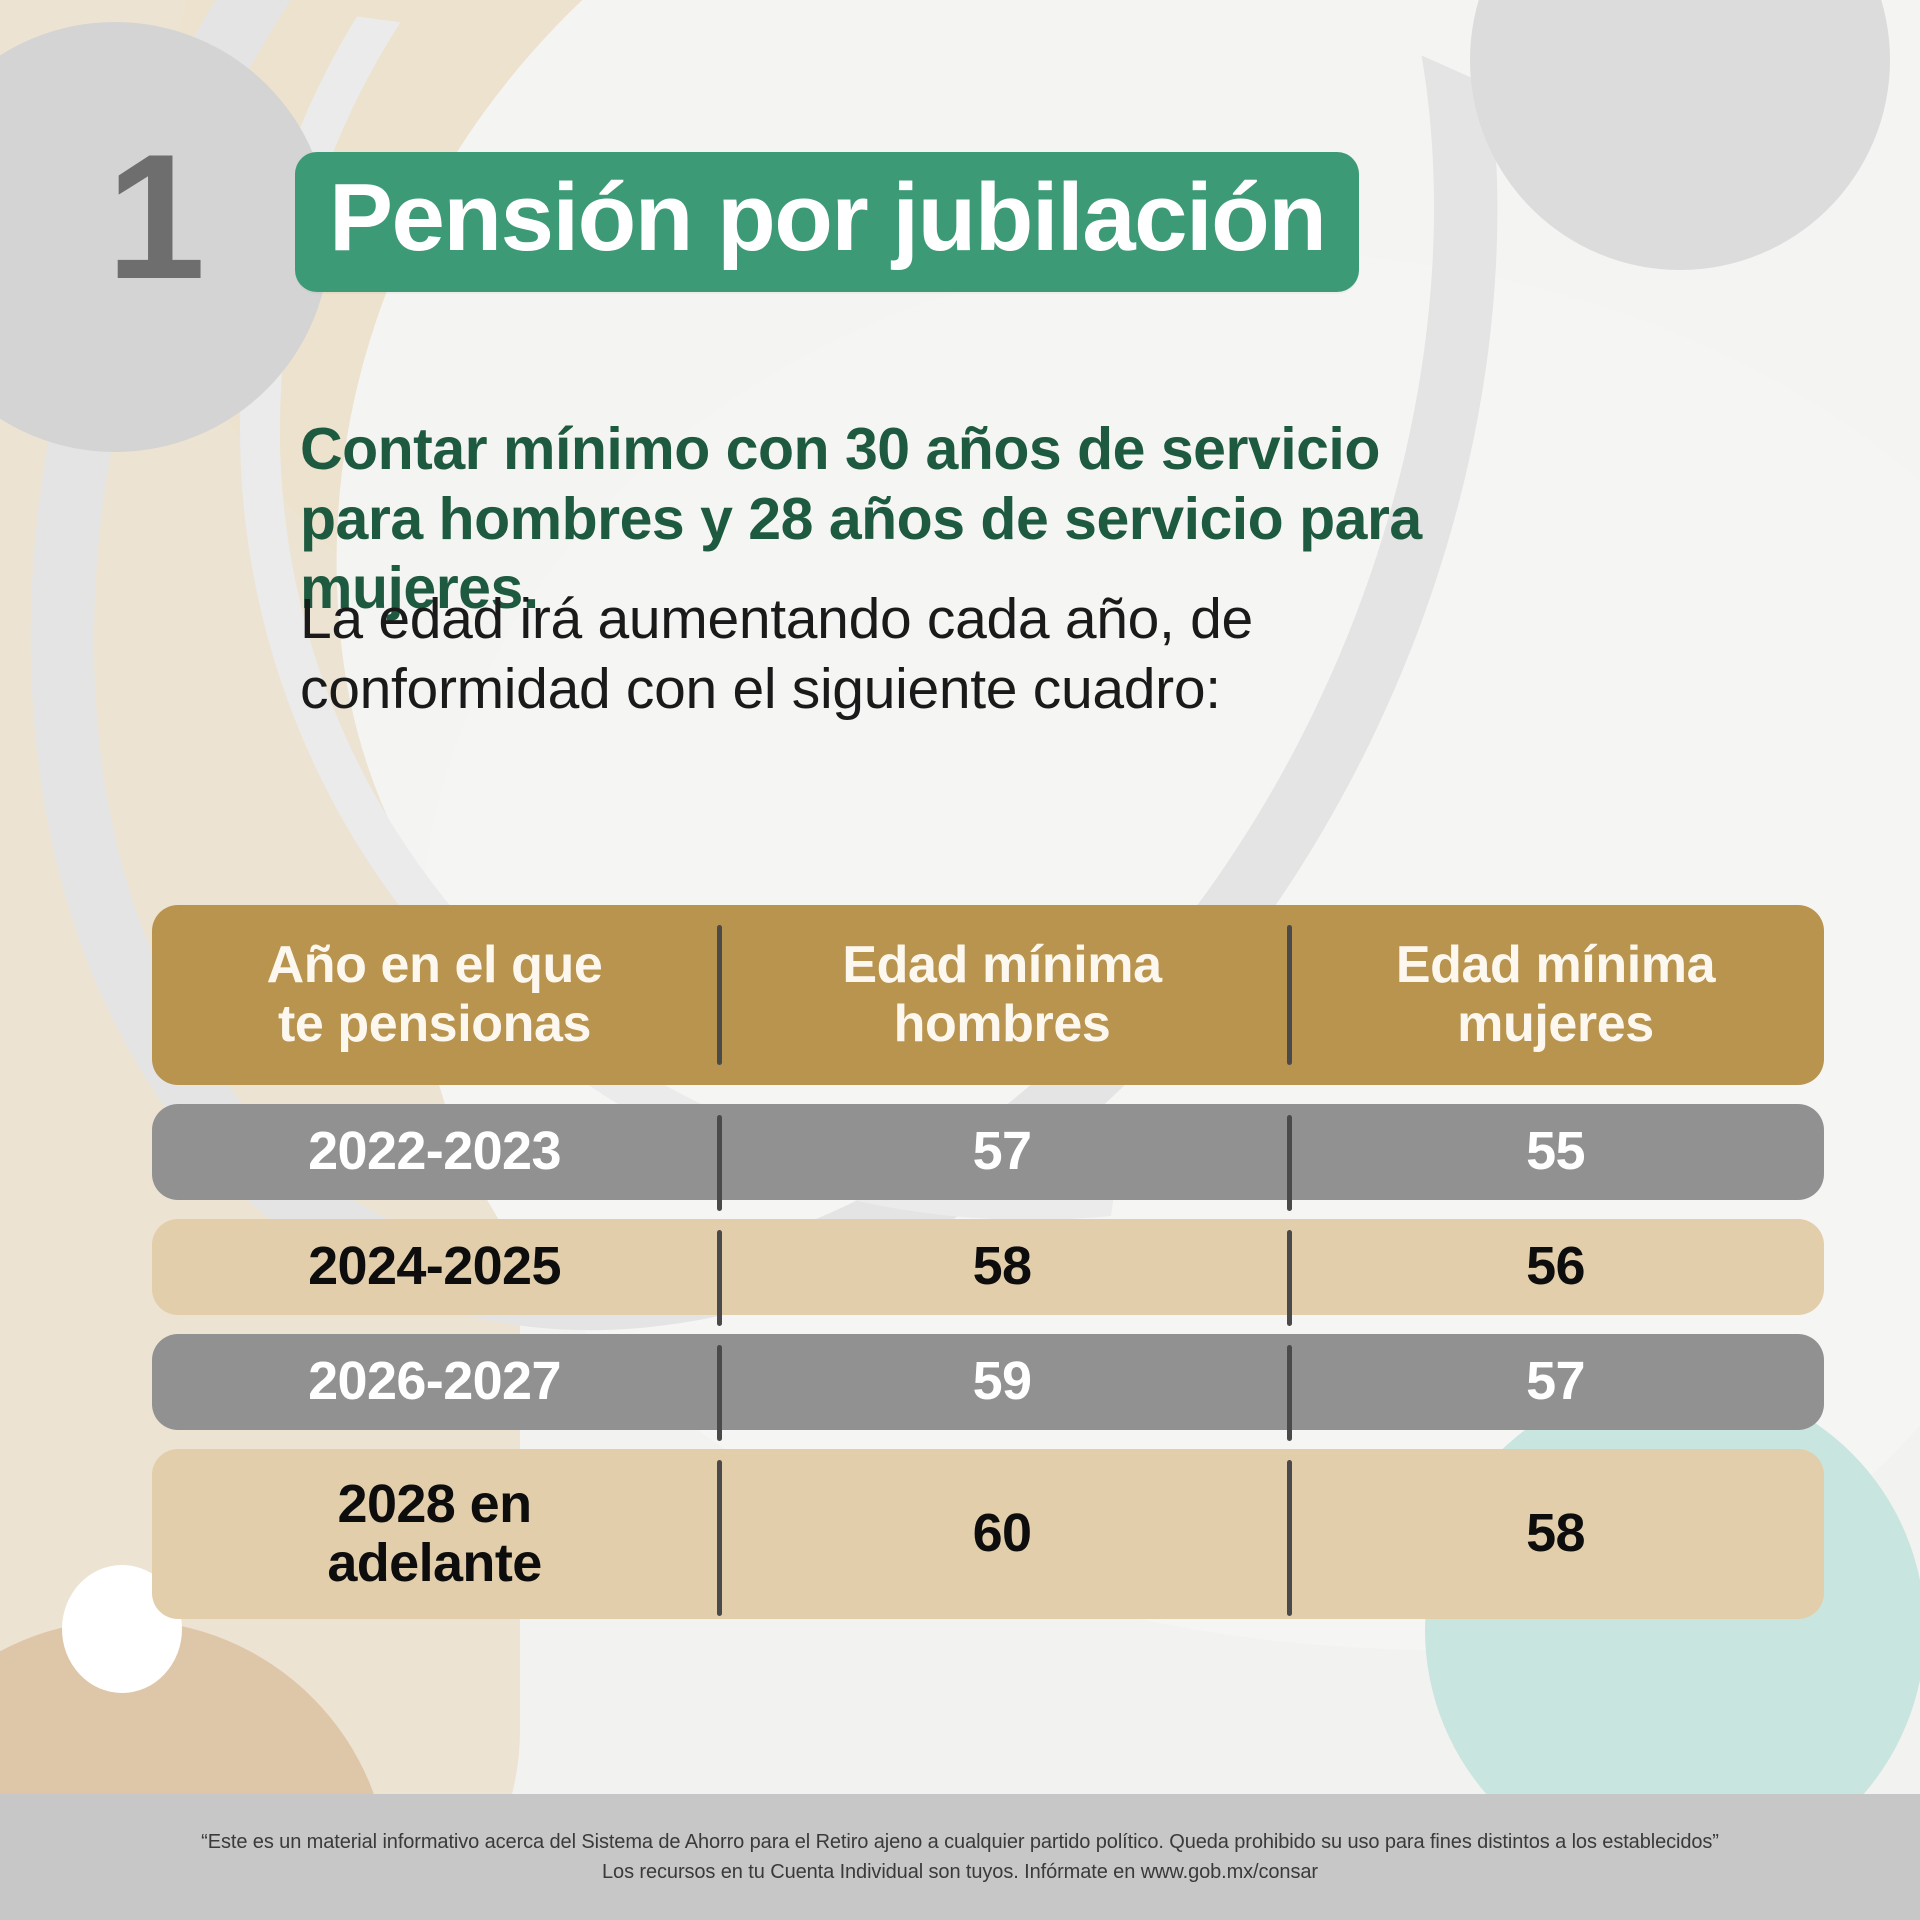 The width and height of the screenshot is (1920, 1920). I want to click on column-header-women: Edad mínima mujeres, so click(1555, 995).